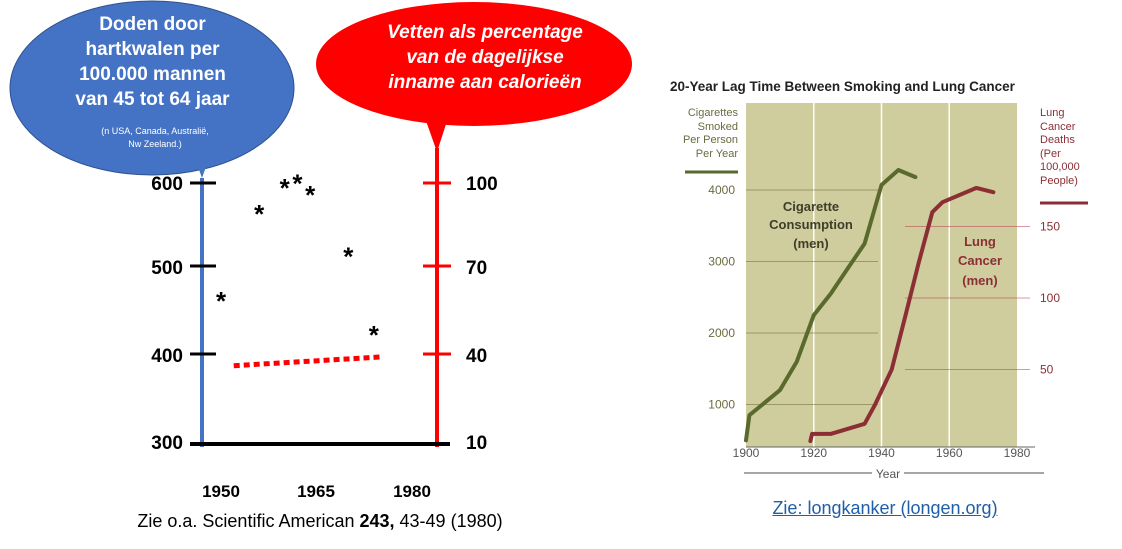 The image size is (1122, 549). What do you see at coordinates (1080, 147) in the screenshot?
I see `right-ylabel: Lung Cancer Deaths (Per 100,000 People)` at bounding box center [1080, 147].